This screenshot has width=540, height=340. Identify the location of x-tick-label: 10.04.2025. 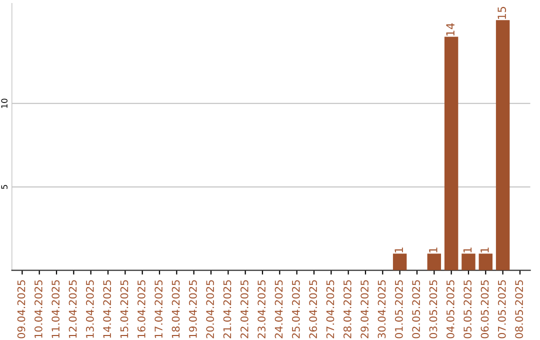
(38, 309).